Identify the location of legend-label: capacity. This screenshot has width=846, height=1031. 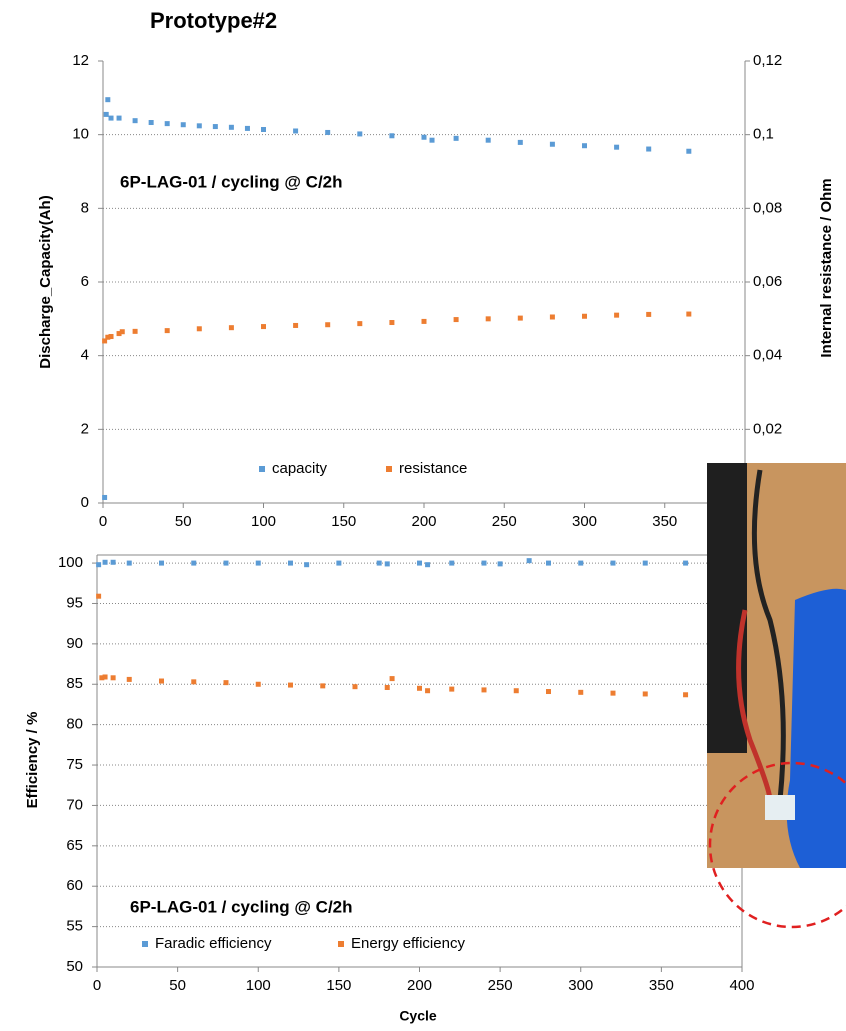
(300, 468).